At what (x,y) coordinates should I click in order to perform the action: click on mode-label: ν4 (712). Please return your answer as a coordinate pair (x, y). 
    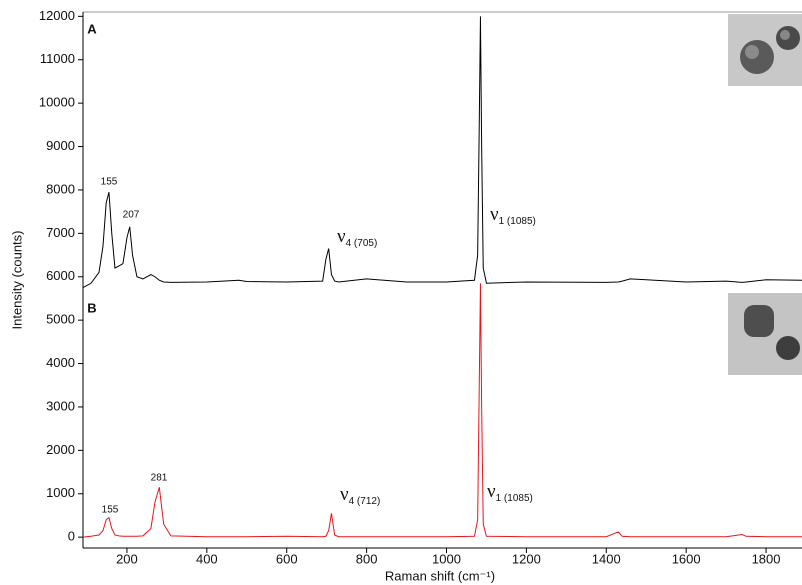
    Looking at the image, I should click on (360, 495).